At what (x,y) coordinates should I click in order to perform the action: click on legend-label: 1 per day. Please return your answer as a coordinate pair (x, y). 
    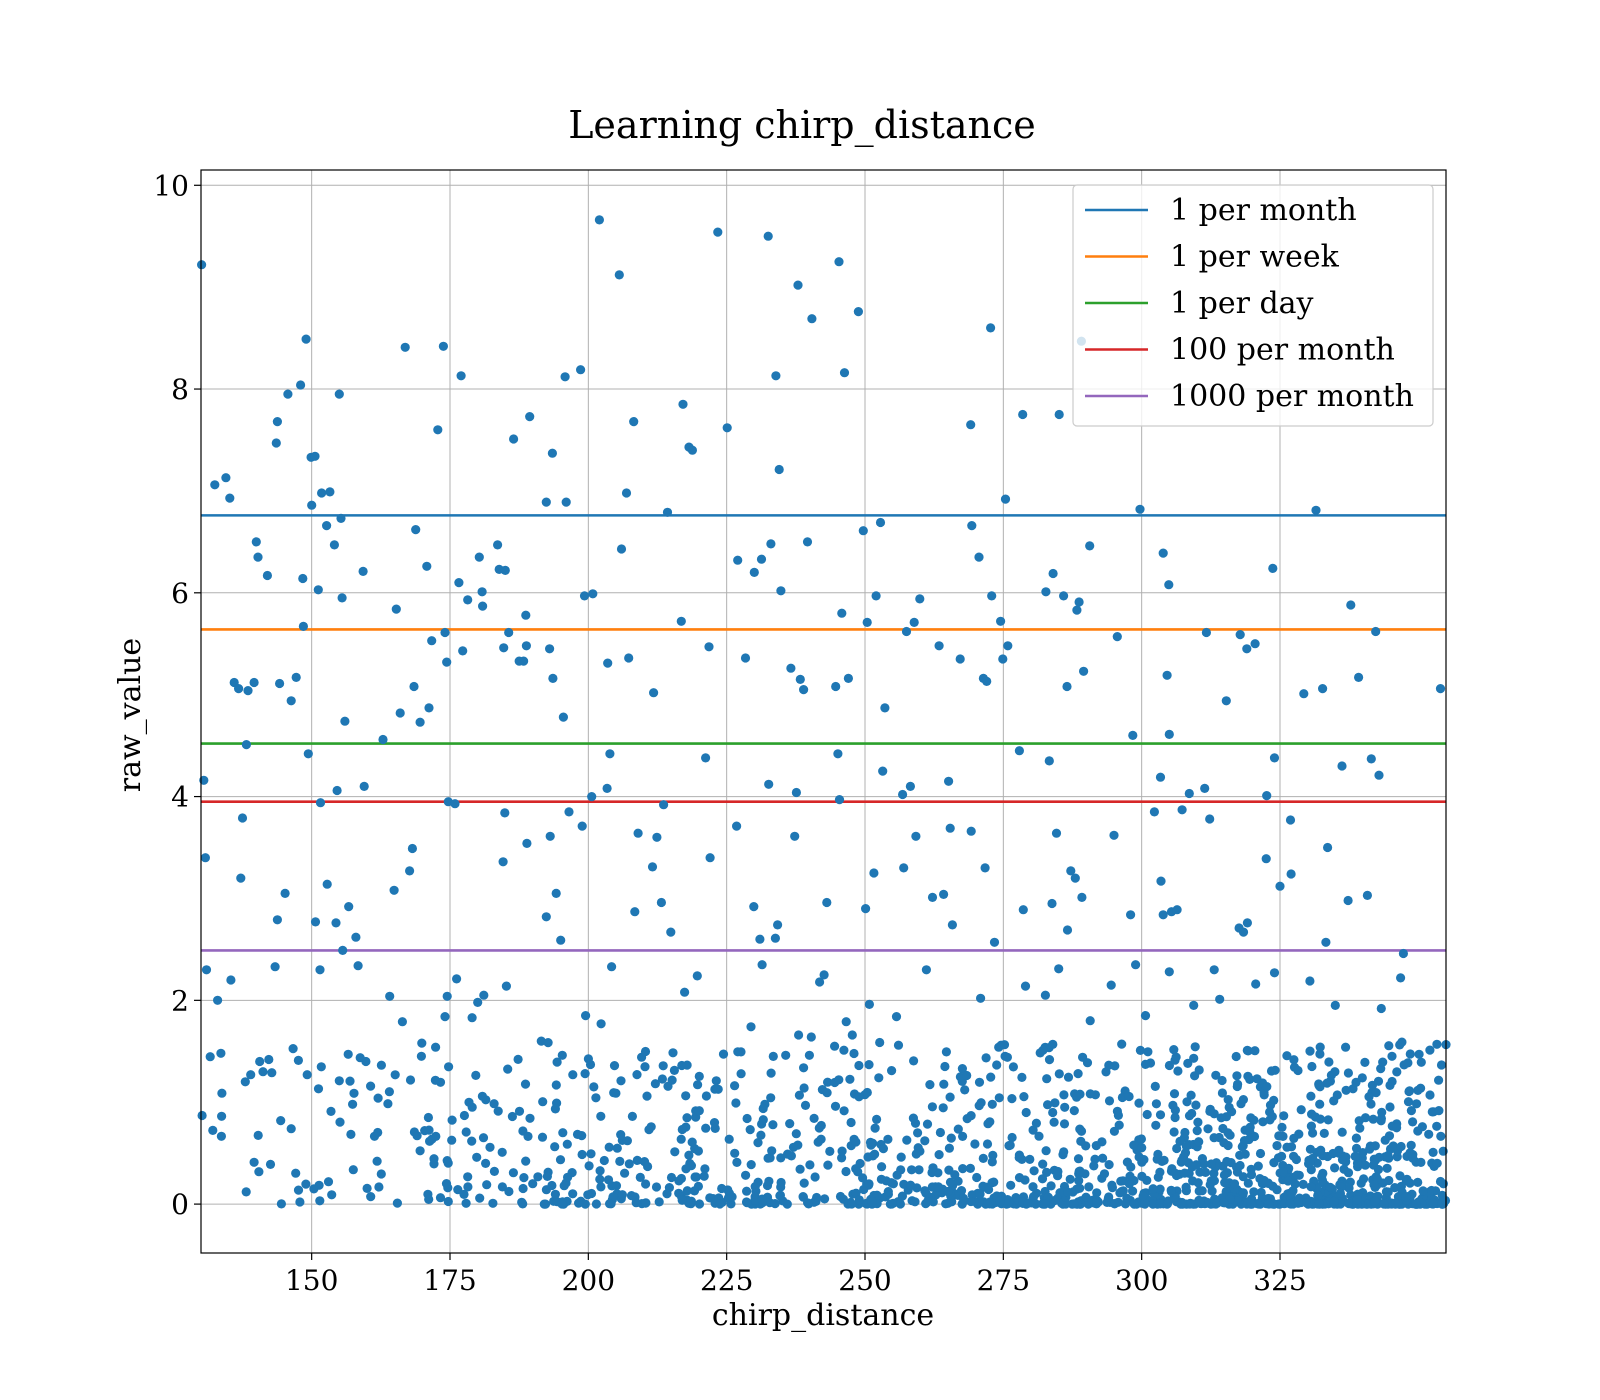
    Looking at the image, I should click on (1242, 303).